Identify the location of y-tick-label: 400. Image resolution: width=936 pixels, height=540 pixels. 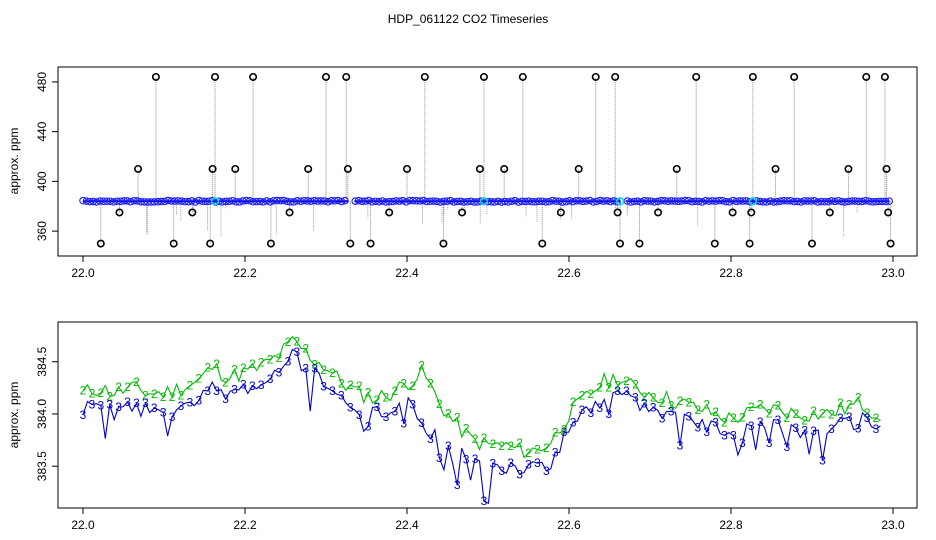
(42, 181).